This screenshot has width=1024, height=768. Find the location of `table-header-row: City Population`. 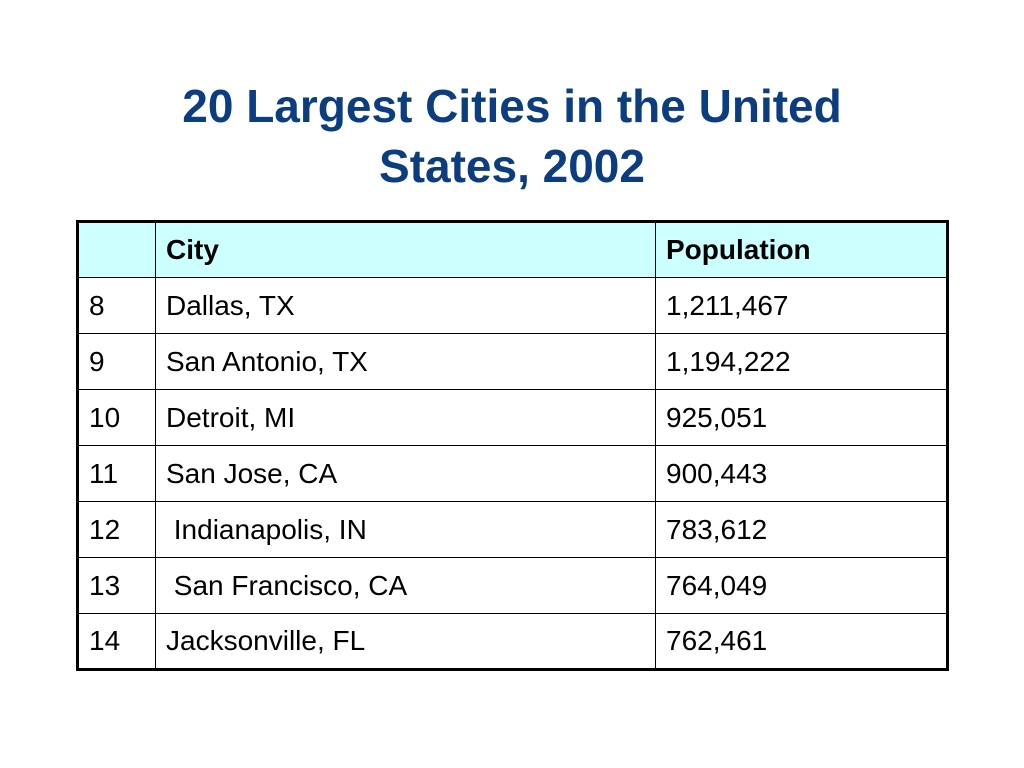

table-header-row: City Population is located at coordinates (512, 249).